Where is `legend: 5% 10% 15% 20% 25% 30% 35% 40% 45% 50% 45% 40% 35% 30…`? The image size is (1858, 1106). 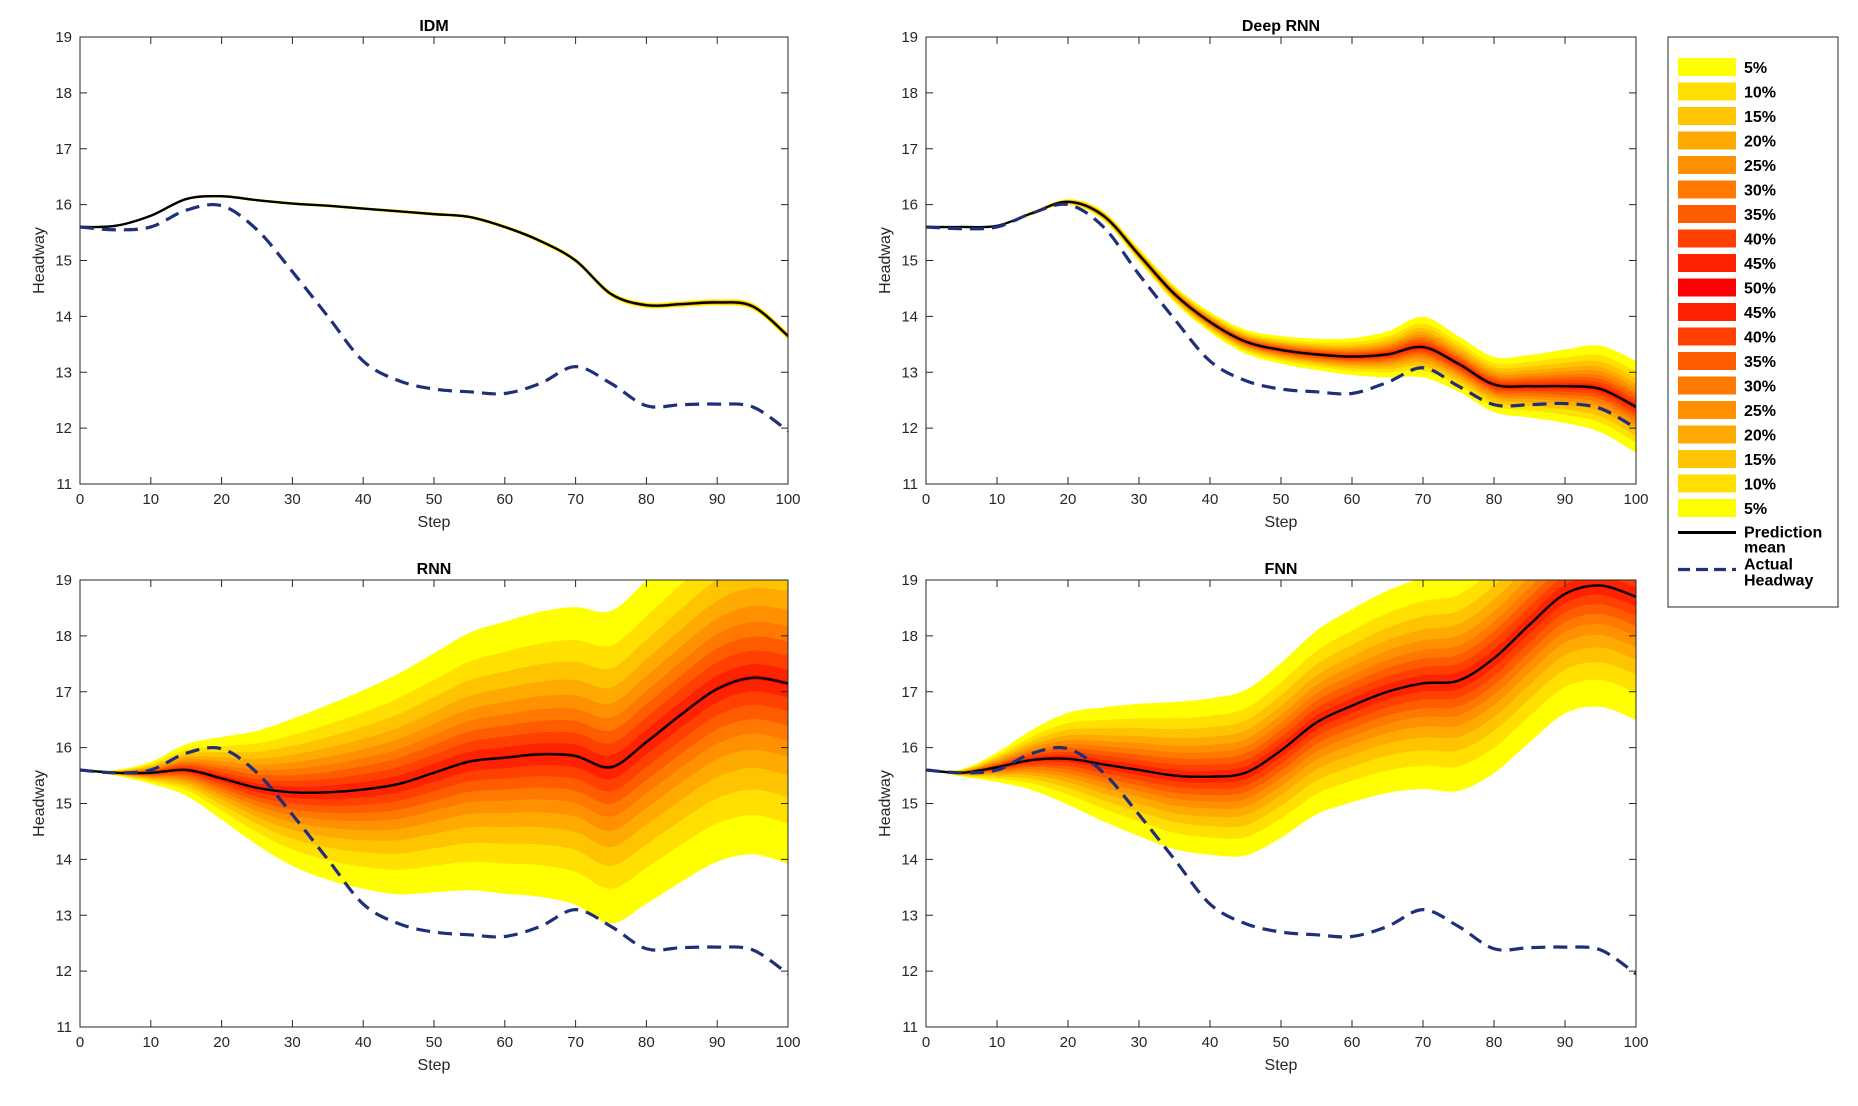
legend: 5% 10% 15% 20% 25% 30% 35% 40% 45% 50% 45% 40% 35% 30… is located at coordinates (1753, 322).